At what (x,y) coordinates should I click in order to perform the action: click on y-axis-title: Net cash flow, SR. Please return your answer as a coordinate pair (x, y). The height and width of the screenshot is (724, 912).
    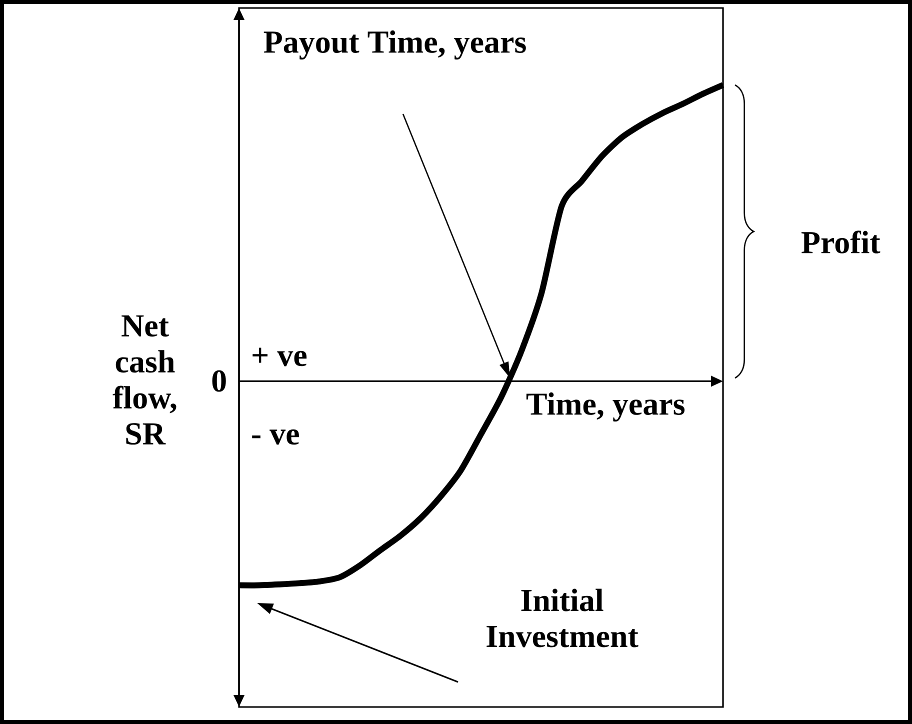
    Looking at the image, I should click on (144, 380).